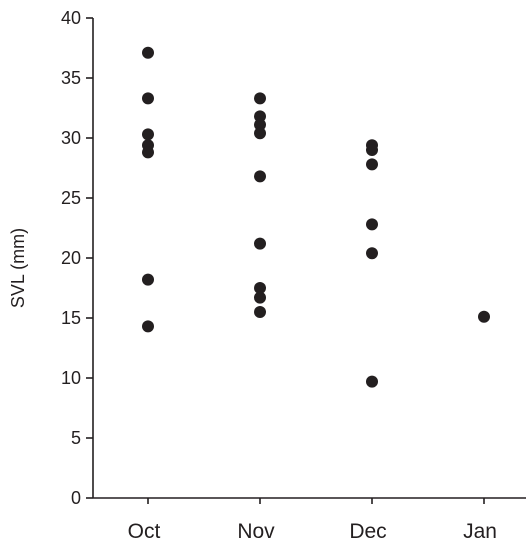  I want to click on x-tick-label-dec: Dec, so click(367, 531).